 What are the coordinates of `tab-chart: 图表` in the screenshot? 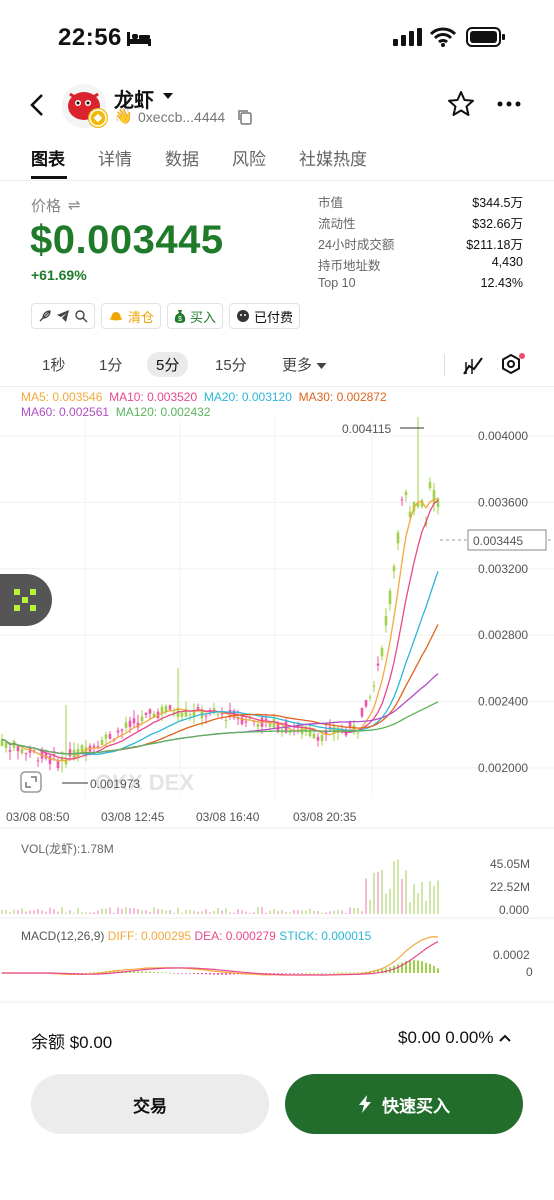 It's located at (48, 159).